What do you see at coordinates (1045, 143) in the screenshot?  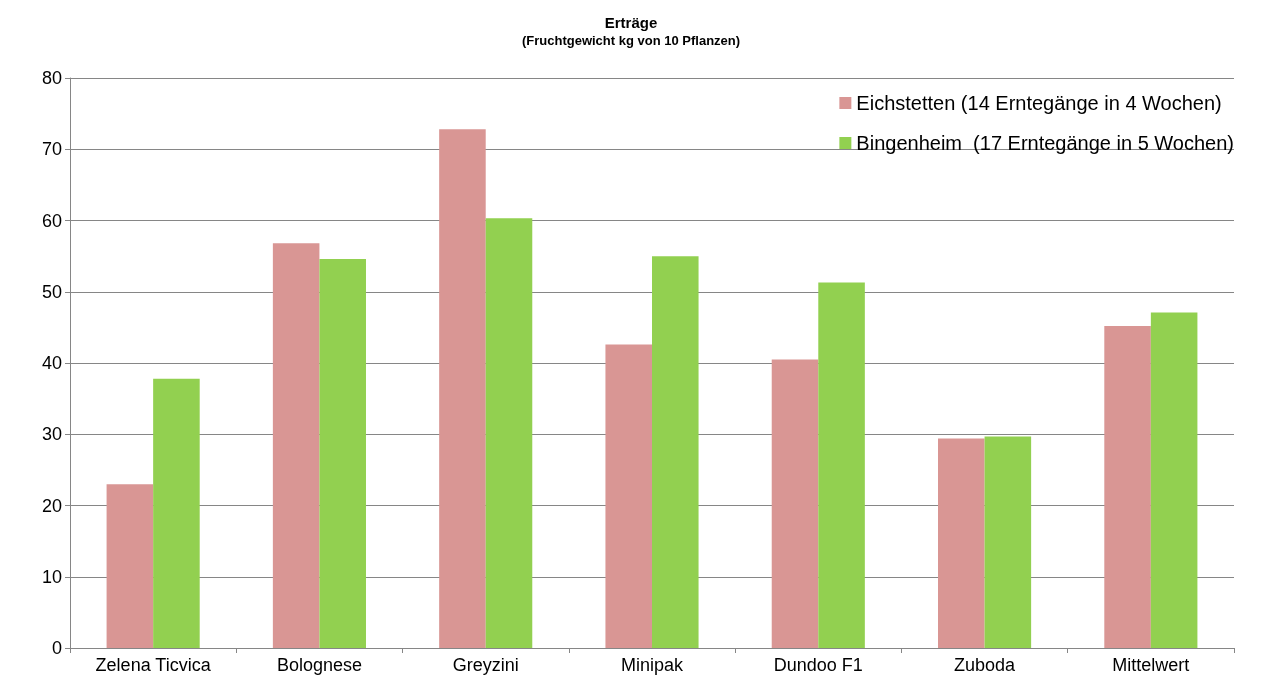 I see `legend-label: Bingenheim (17 Erntegänge in 5 Wochen)` at bounding box center [1045, 143].